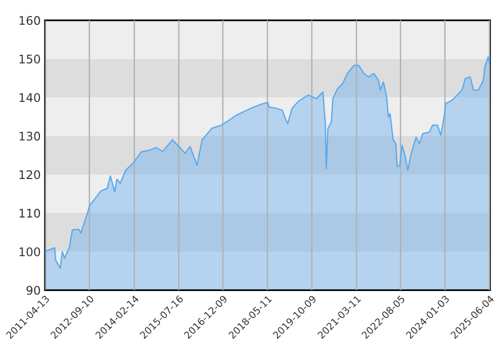 This screenshot has height=350, width=500. I want to click on y-tick-label: 100, so click(30, 251).